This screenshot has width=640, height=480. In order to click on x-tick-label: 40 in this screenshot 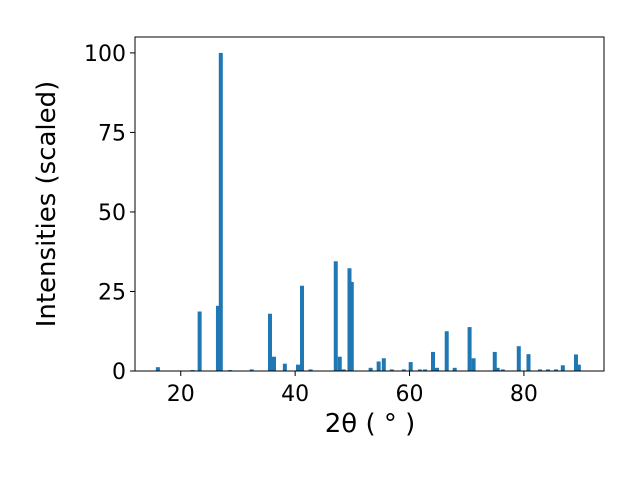, I will do `click(295, 394)`.